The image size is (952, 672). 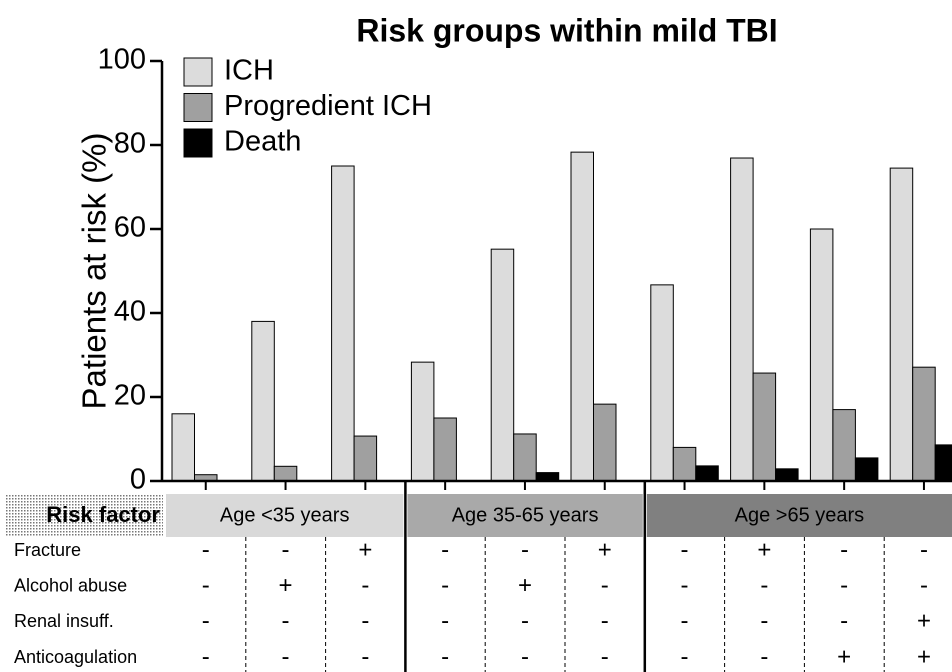 I want to click on group-label: Age 35-65 years, so click(x=525, y=515).